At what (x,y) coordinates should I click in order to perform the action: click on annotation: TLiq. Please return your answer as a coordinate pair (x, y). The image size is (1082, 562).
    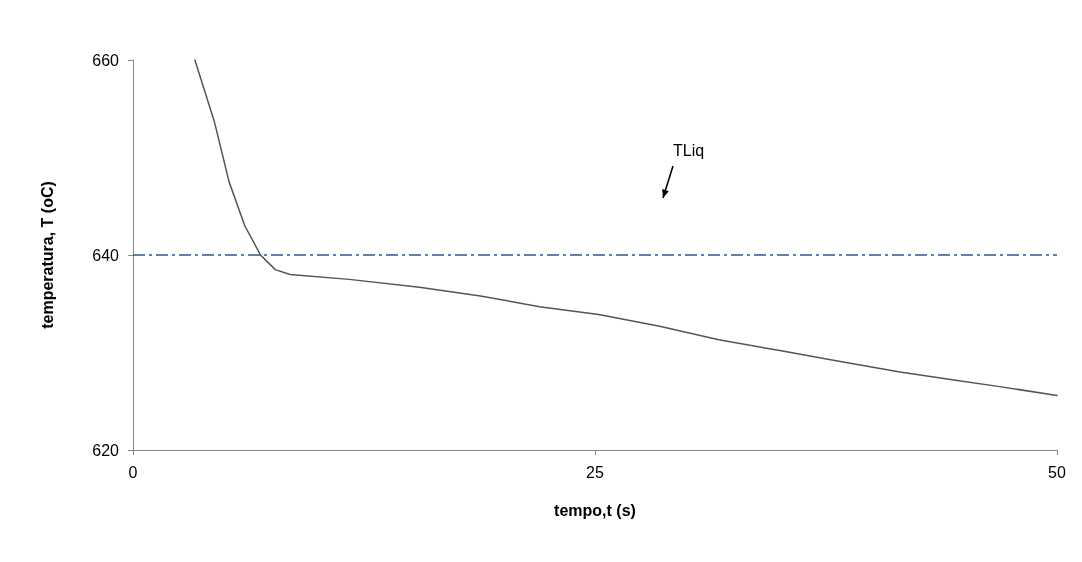
    Looking at the image, I should click on (689, 150).